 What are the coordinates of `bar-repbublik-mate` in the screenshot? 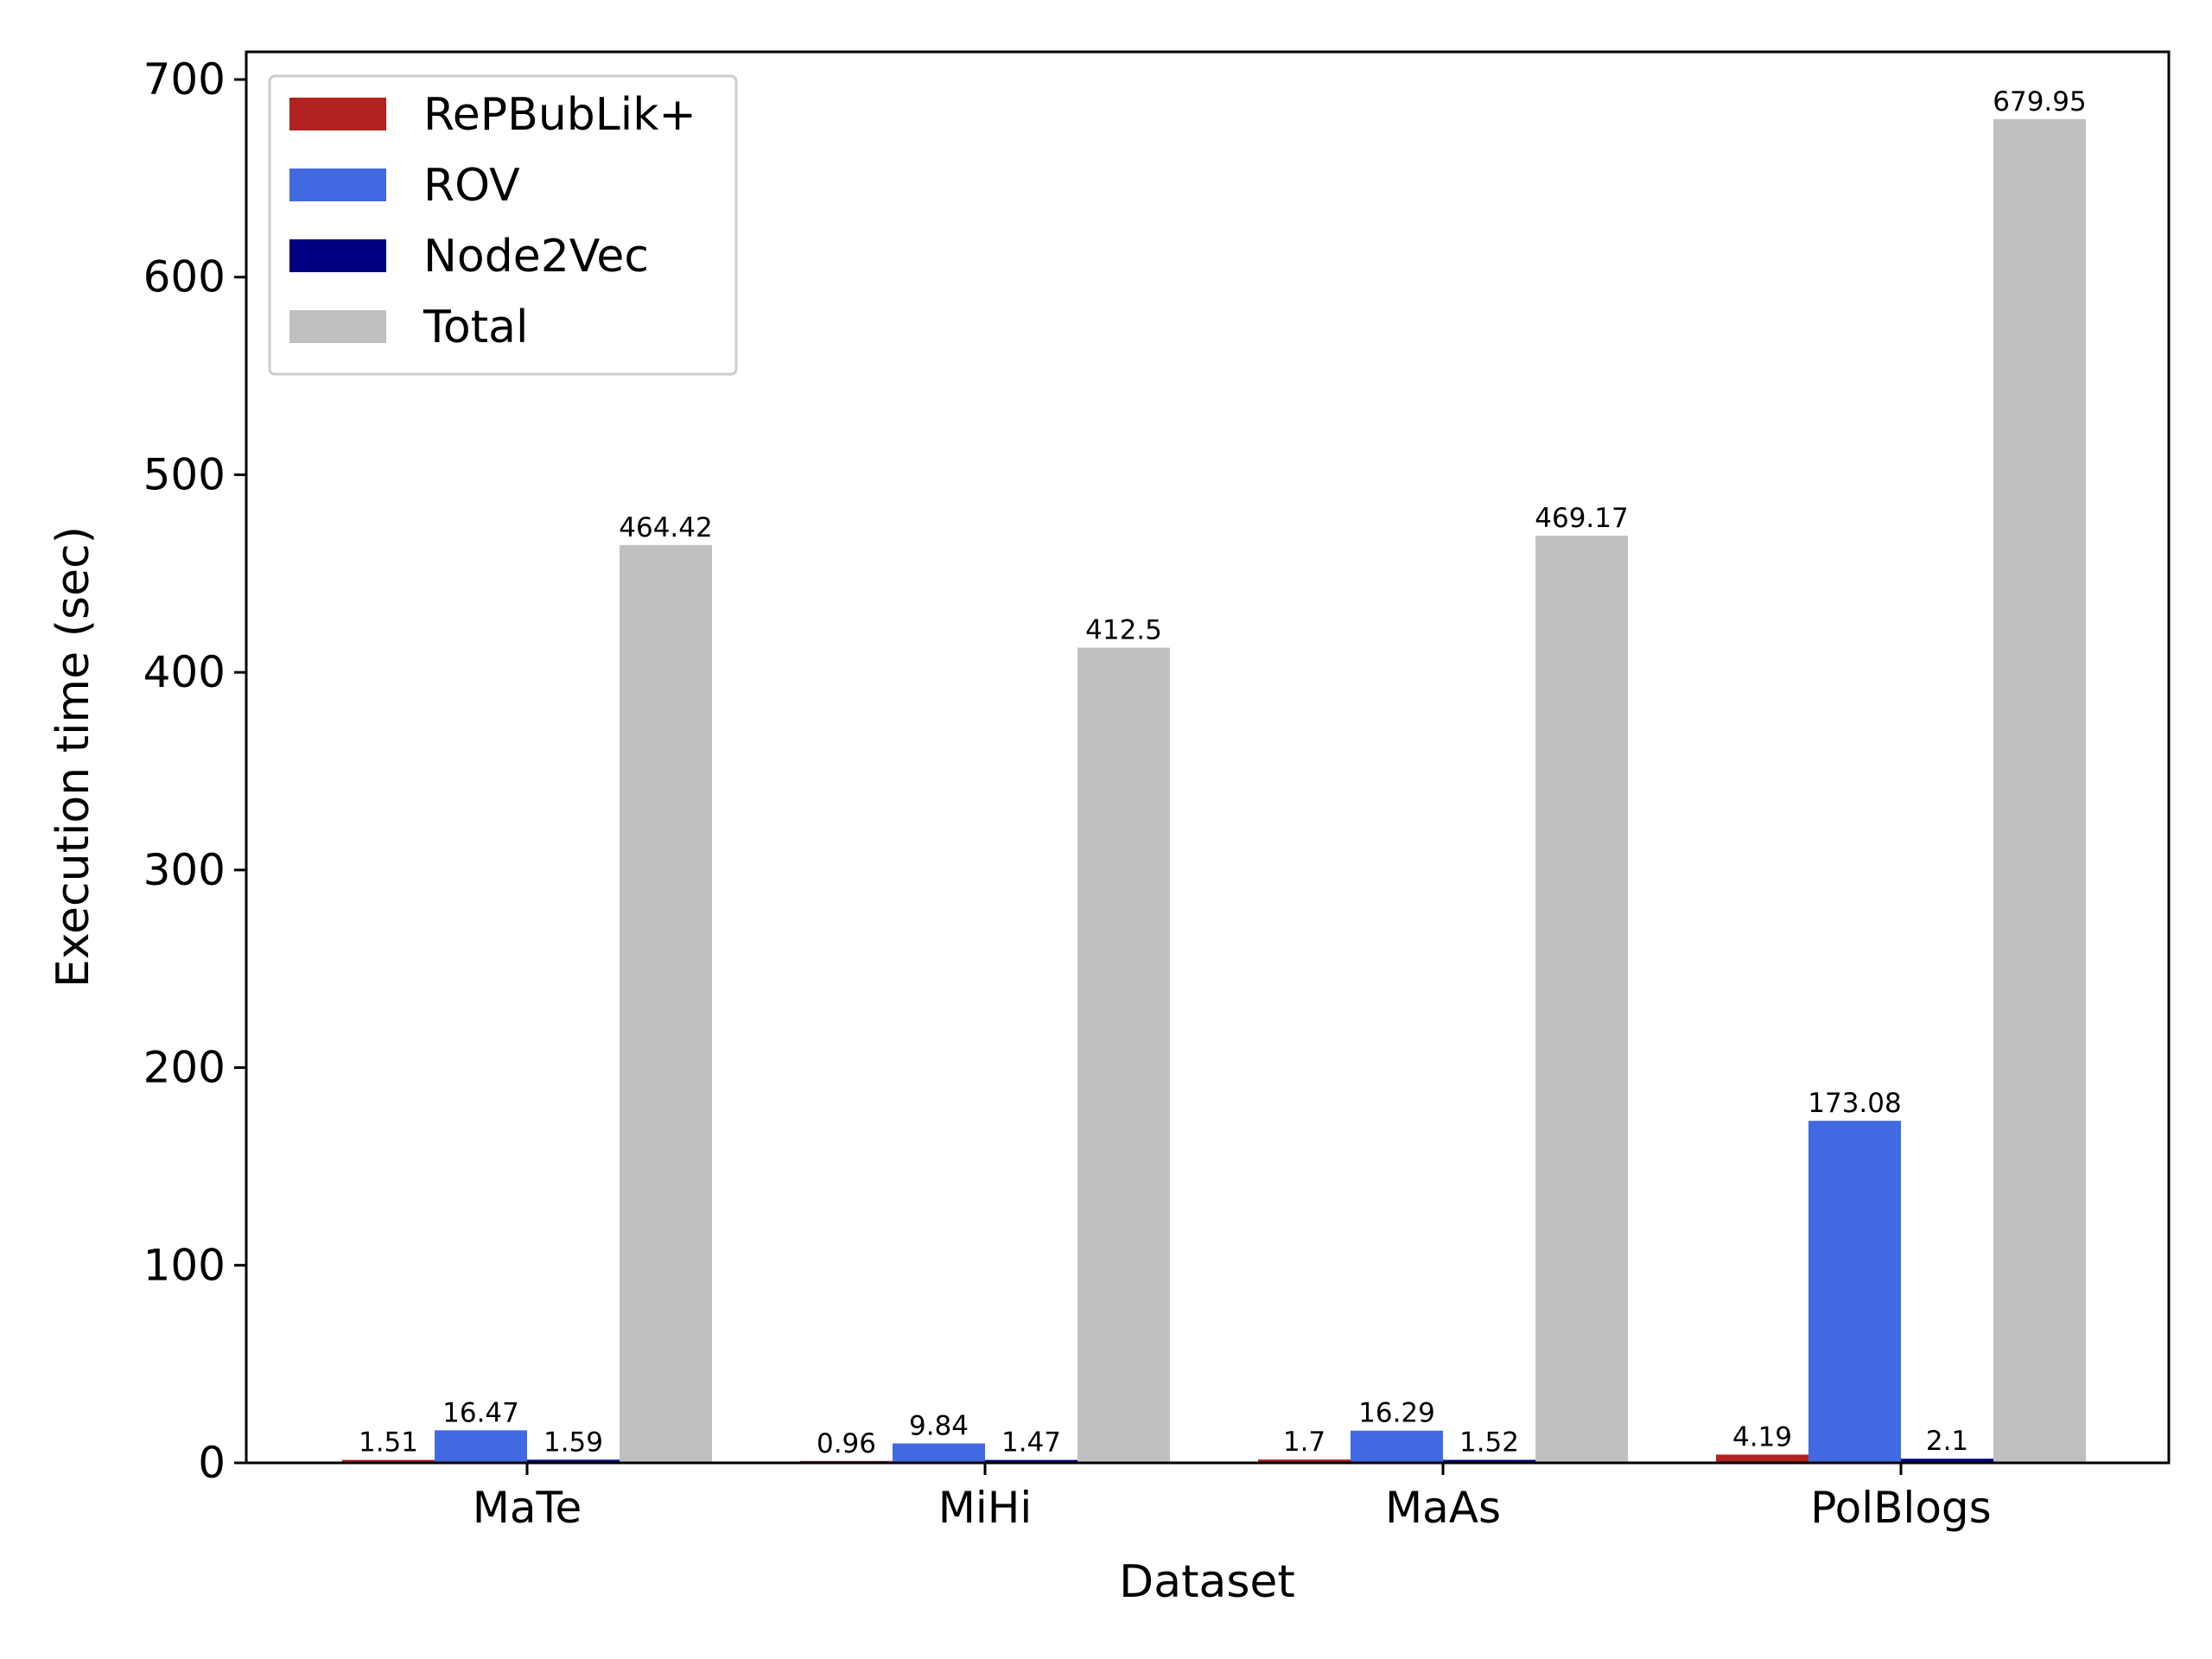 It's located at (388, 1461).